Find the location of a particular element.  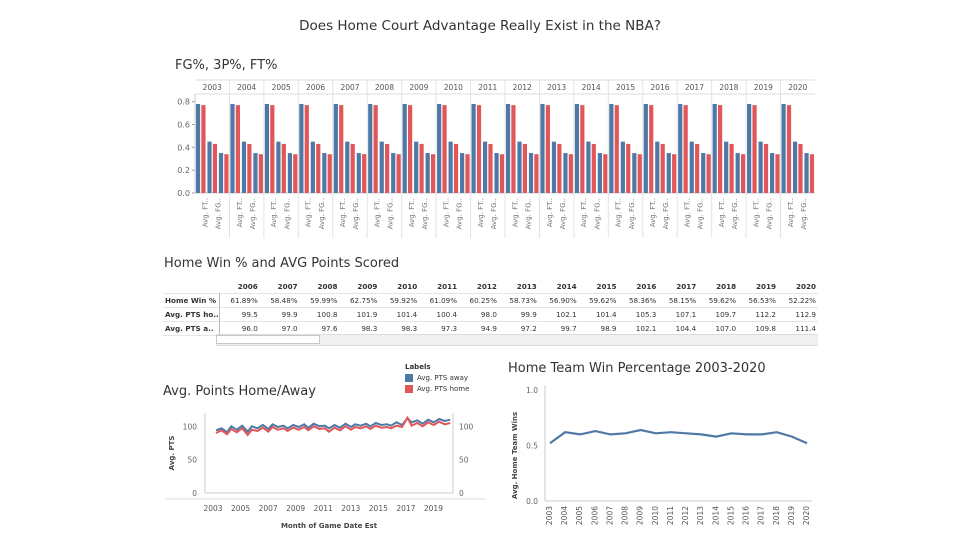

bar-home-2015 is located at coordinates (616, 149).